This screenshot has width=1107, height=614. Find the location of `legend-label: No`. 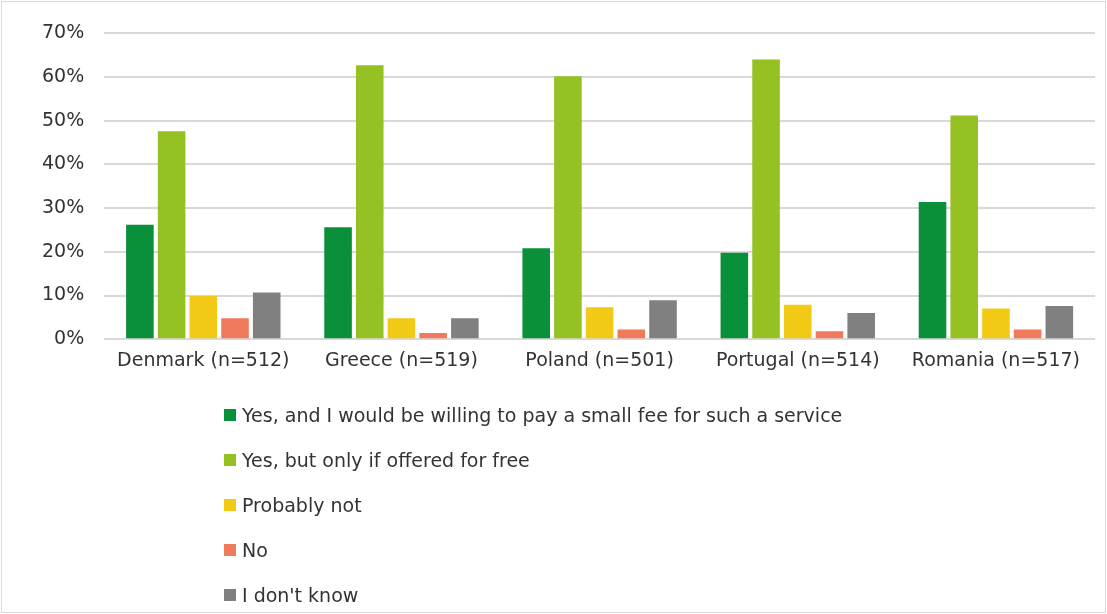

legend-label: No is located at coordinates (255, 549).